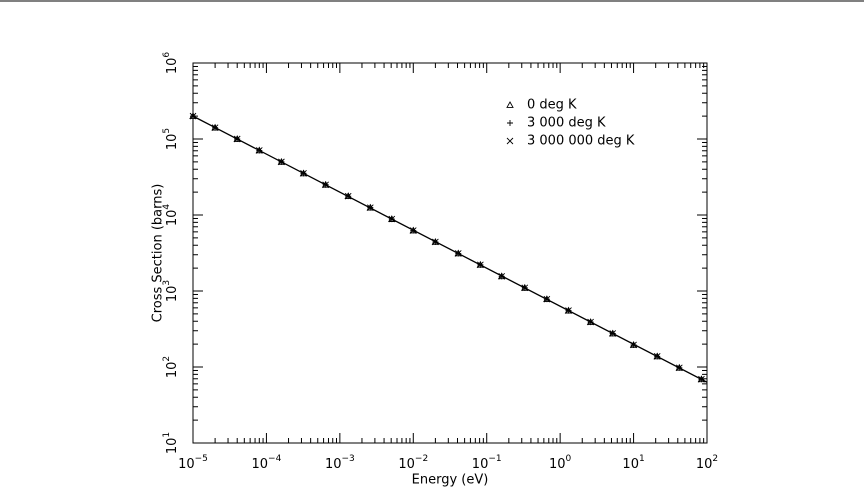 This screenshot has width=864, height=491. I want to click on x-tick-label: 10⁰, so click(560, 463).